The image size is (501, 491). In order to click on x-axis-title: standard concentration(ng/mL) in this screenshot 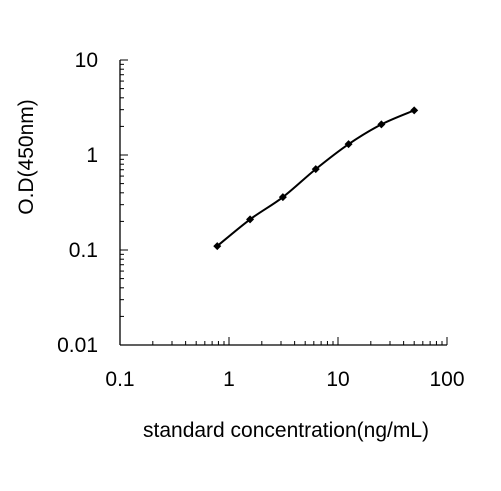, I will do `click(286, 430)`.